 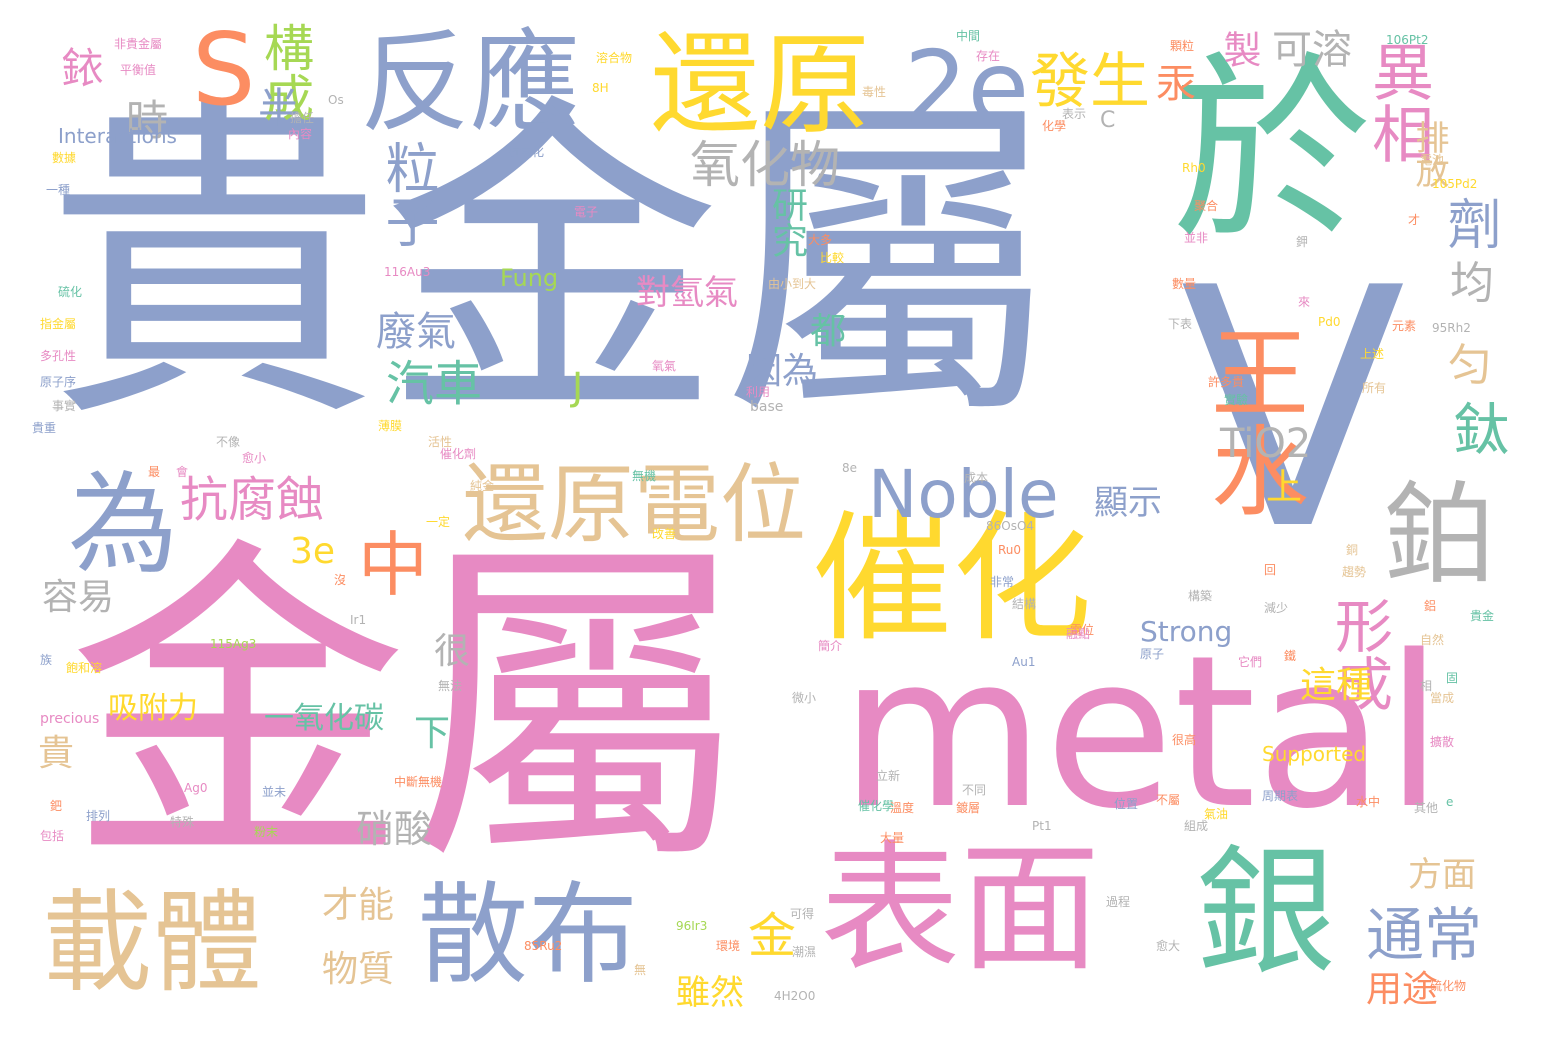 I want to click on word: 催化, so click(x=952, y=579).